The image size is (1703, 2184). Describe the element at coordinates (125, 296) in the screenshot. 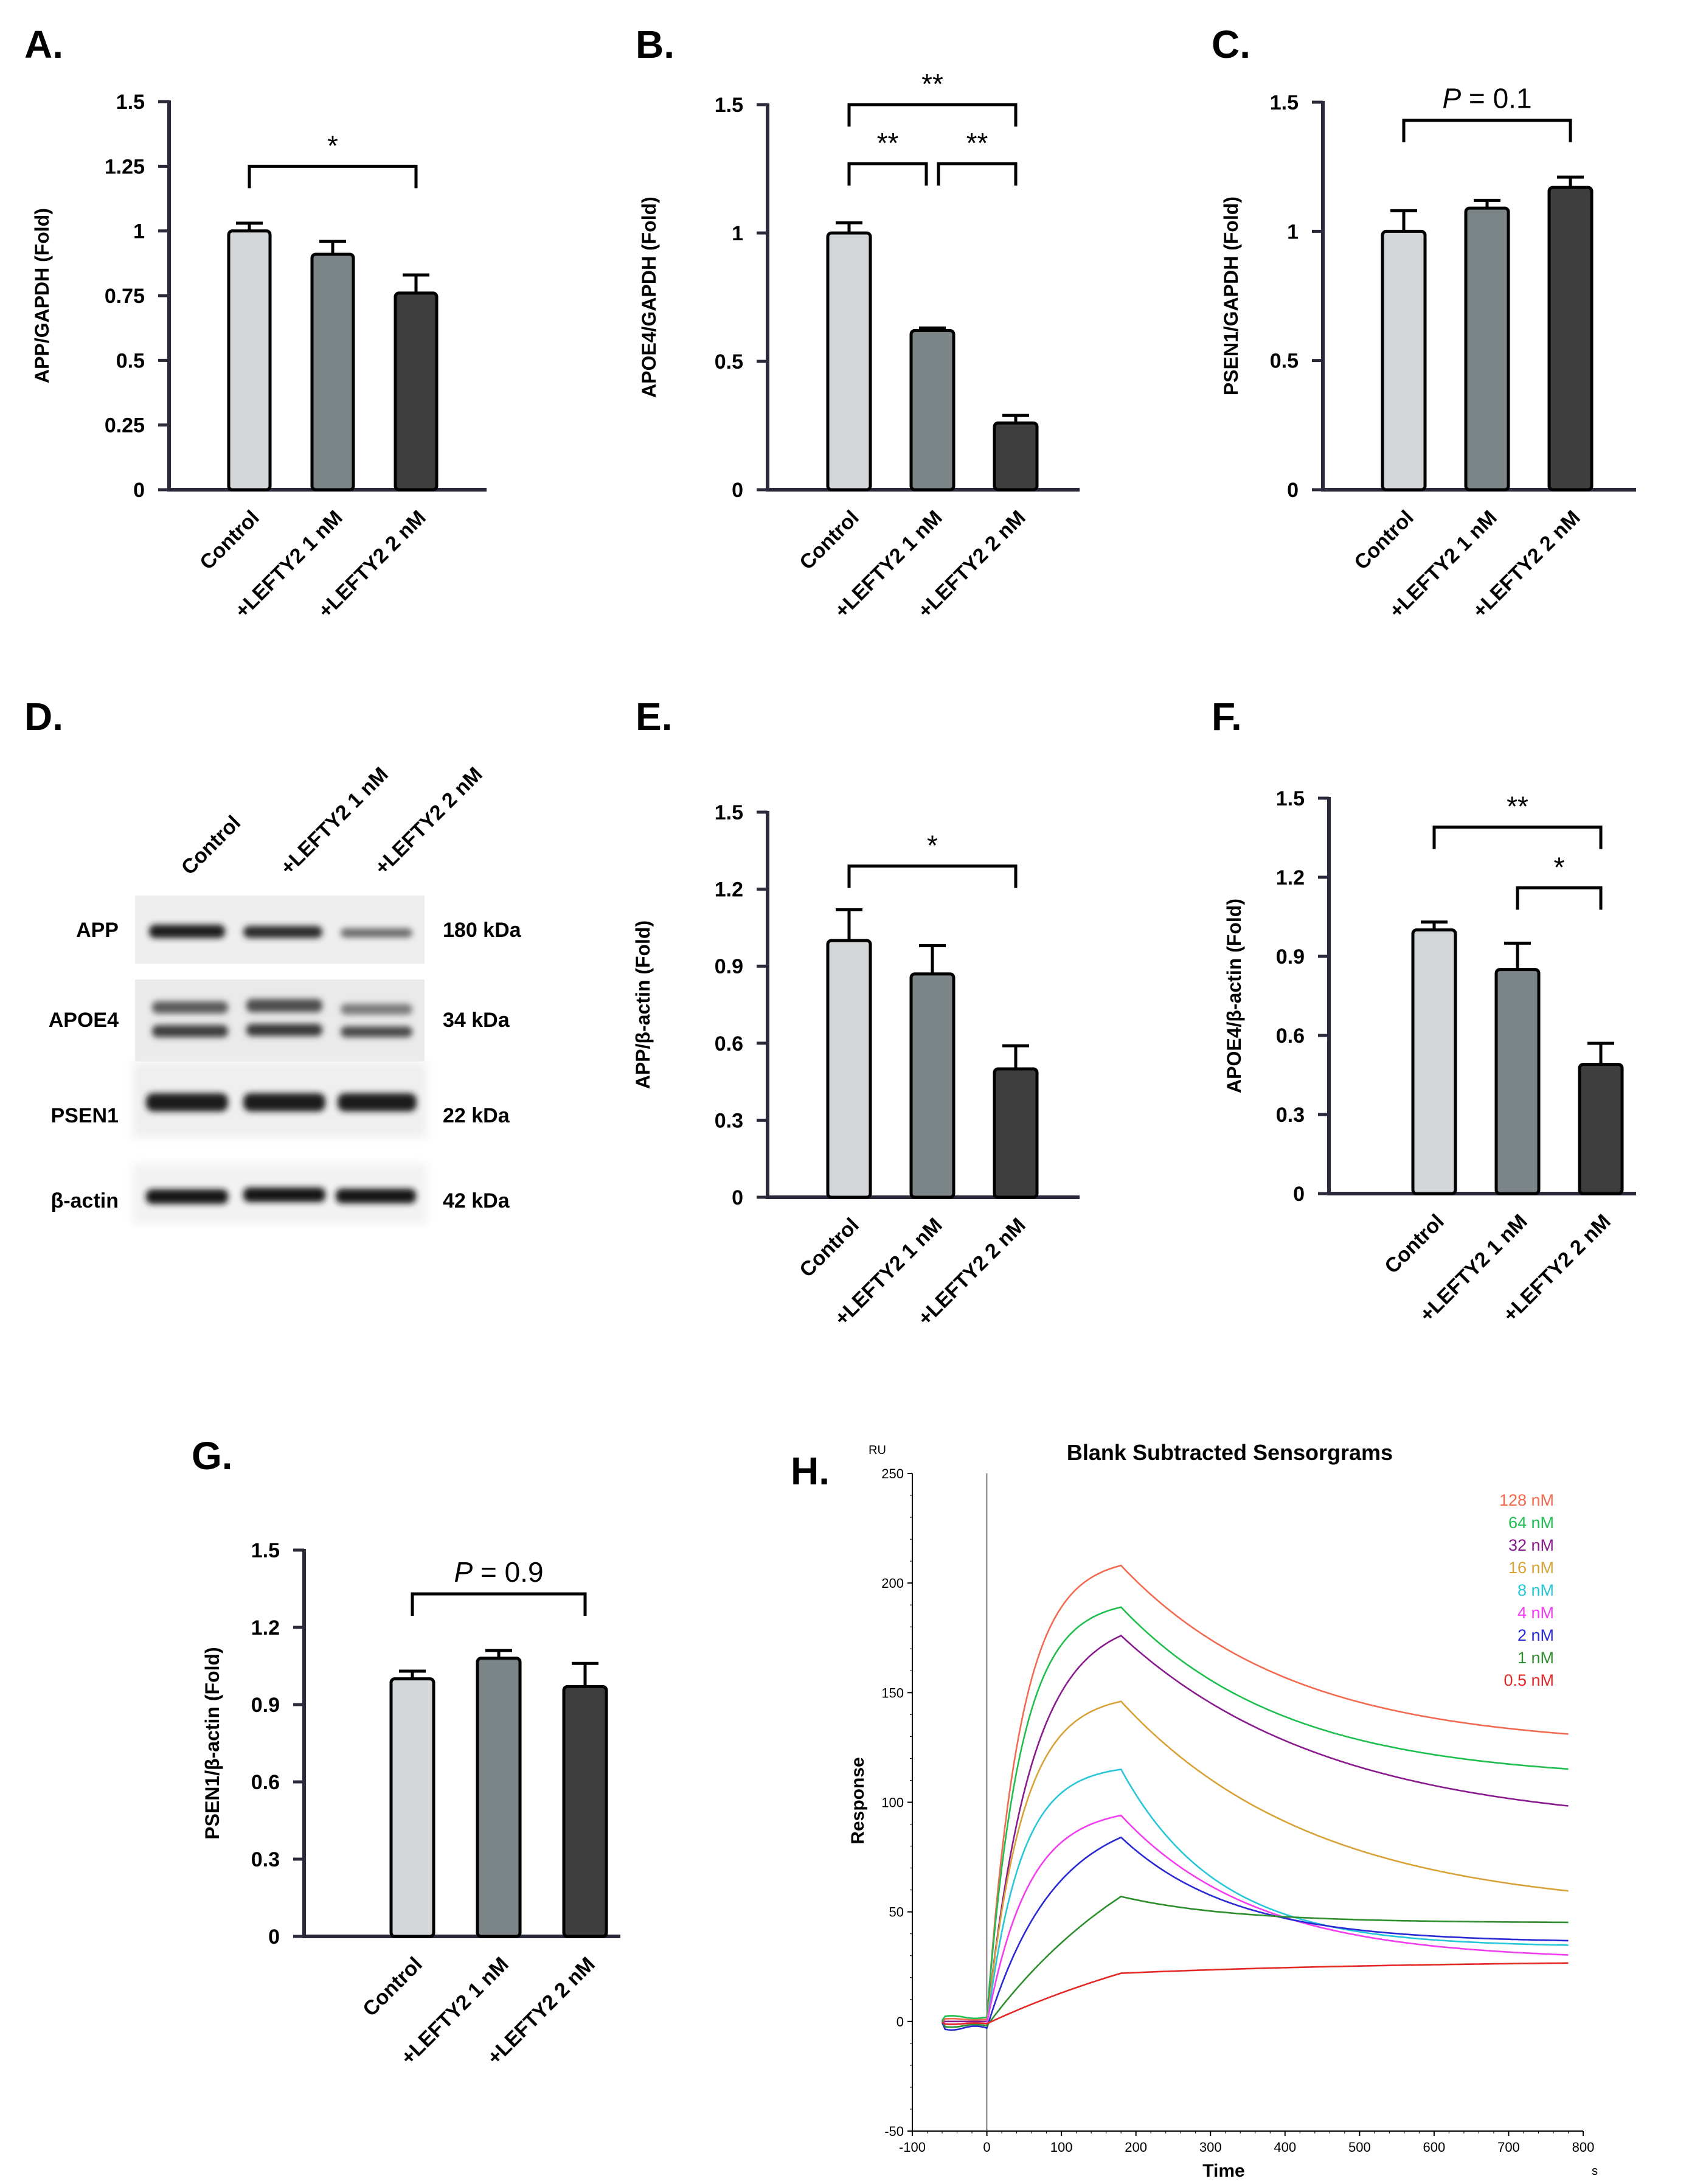

I see `y-tick-label: 0.75` at that location.